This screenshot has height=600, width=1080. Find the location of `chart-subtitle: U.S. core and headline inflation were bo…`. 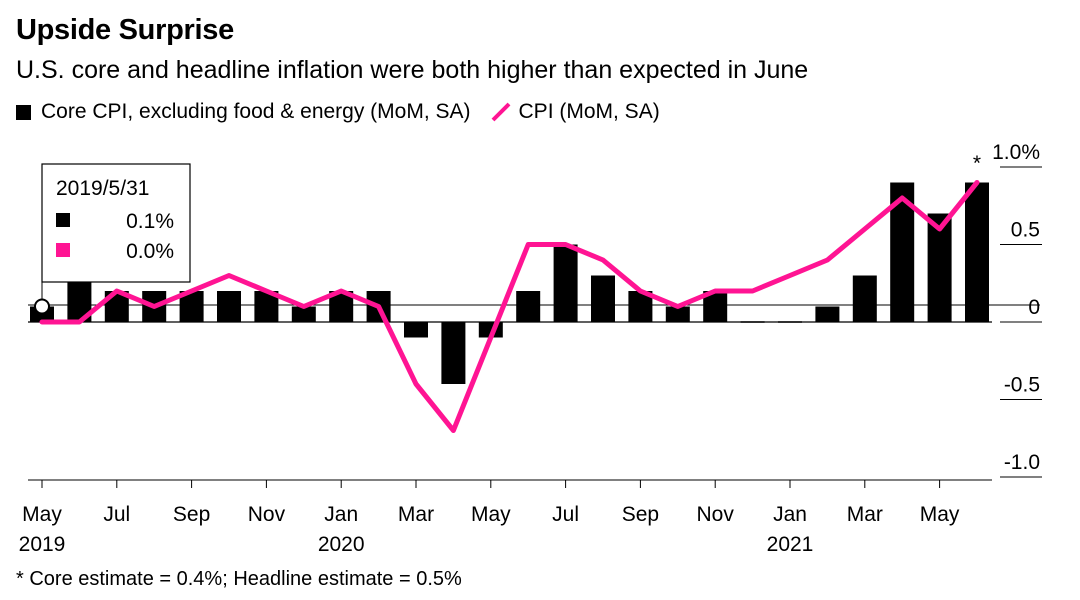

chart-subtitle: U.S. core and headline inflation were bo… is located at coordinates (412, 70).